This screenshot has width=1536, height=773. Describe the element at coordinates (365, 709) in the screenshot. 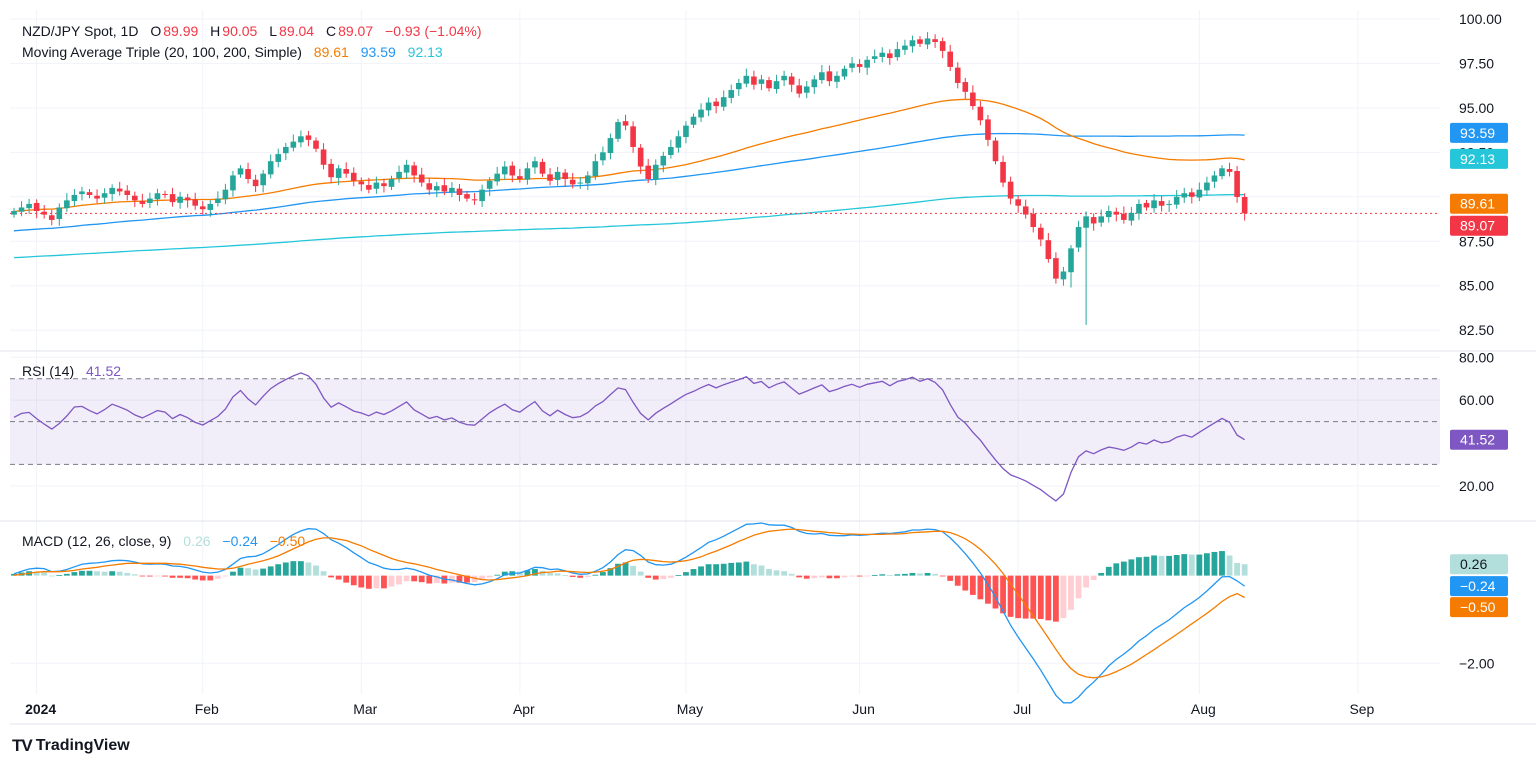

I see `time-axis-tick: Mar` at that location.